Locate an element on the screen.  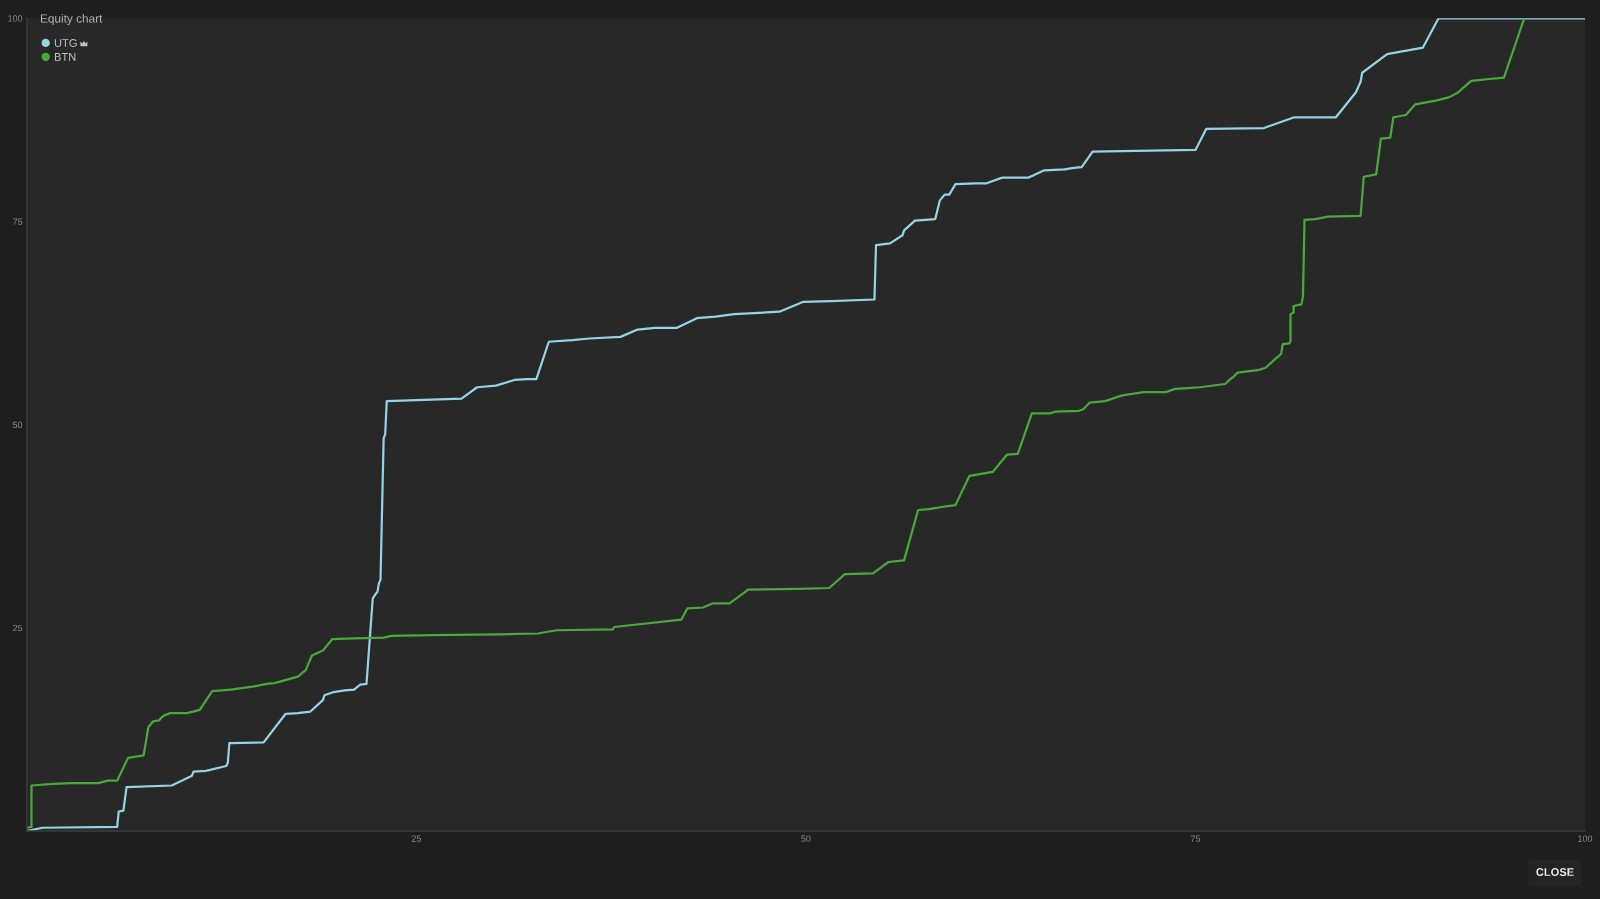
legend-label: BTN is located at coordinates (65, 57).